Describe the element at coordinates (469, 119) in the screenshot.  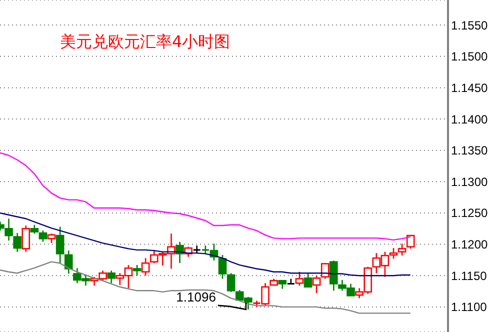
I see `y-tick-label: 1.1400` at that location.